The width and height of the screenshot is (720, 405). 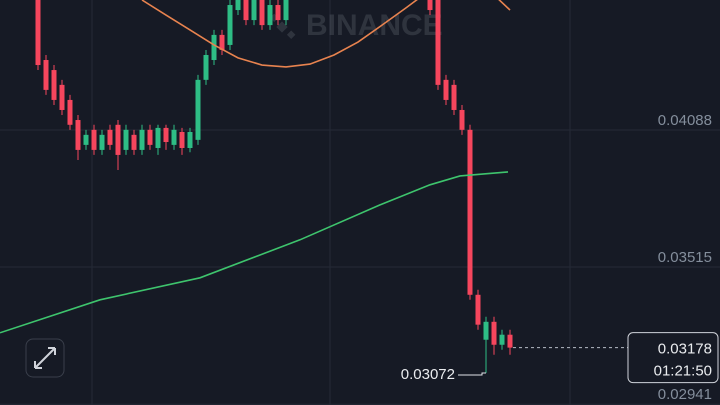 I want to click on y-tick-label: 0.03515, so click(x=685, y=257).